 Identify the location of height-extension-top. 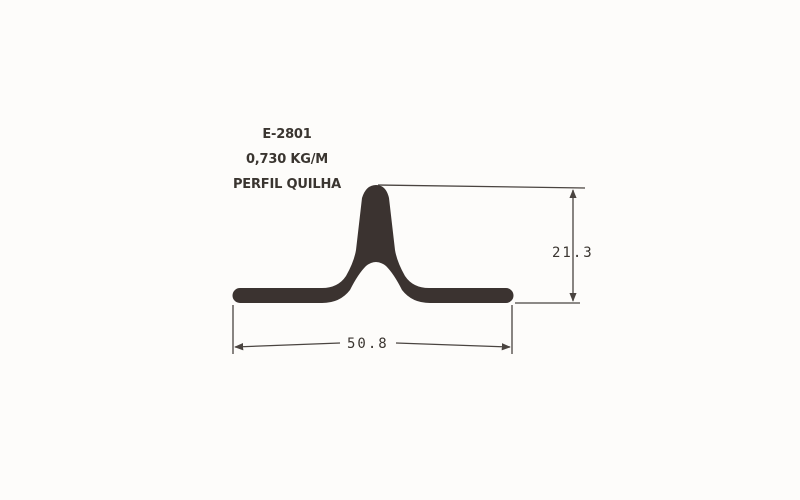
(481, 186).